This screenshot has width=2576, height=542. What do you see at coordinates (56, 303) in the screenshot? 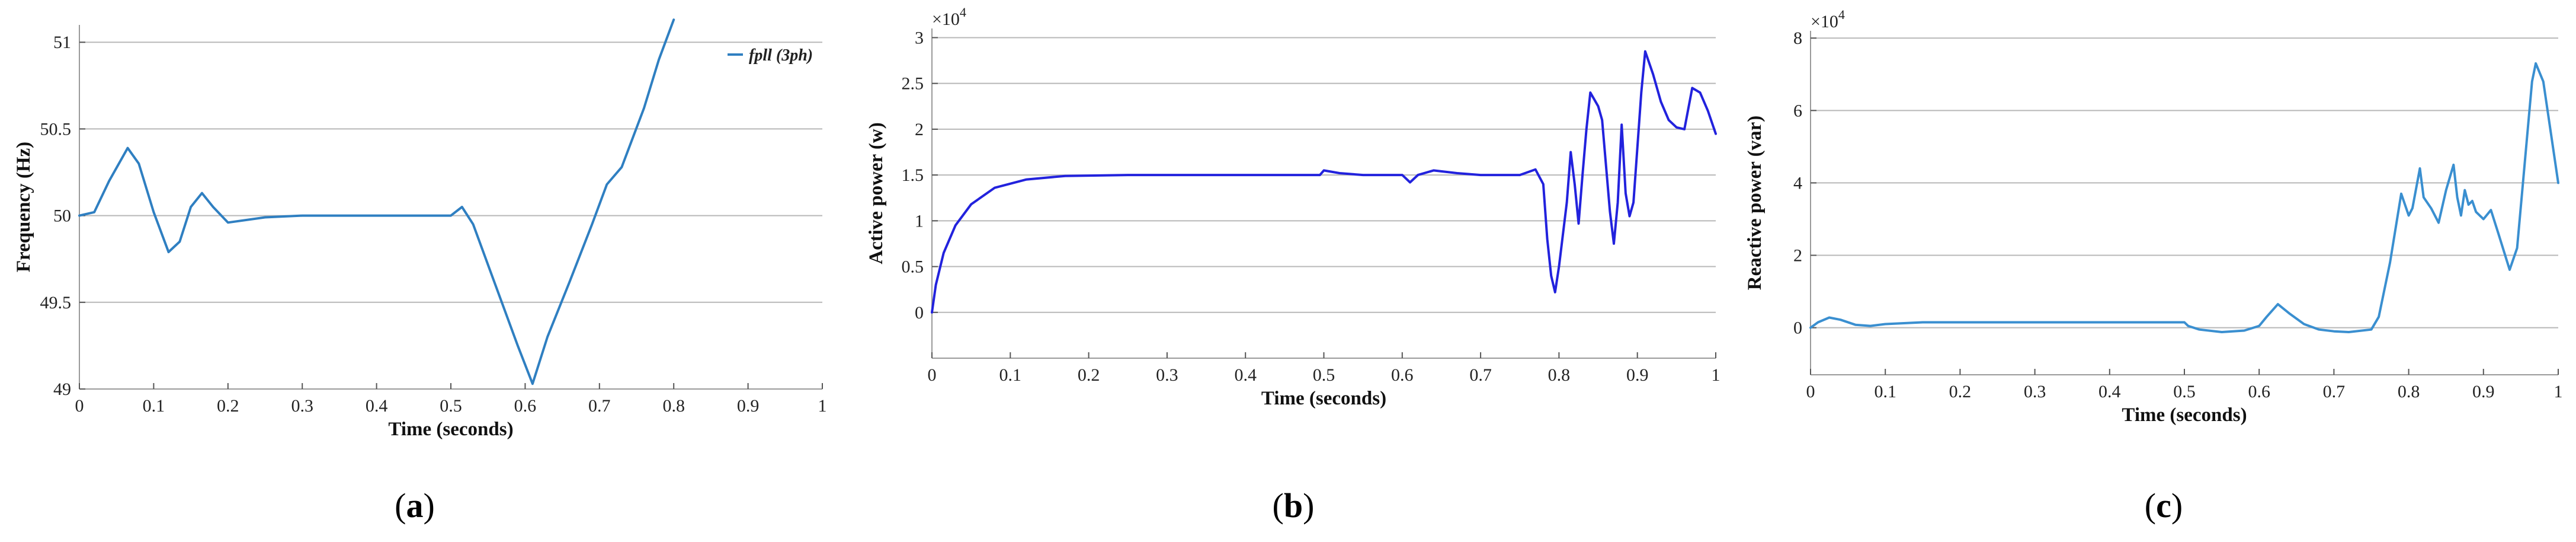
I see `y-tick-label: 49.5` at bounding box center [56, 303].